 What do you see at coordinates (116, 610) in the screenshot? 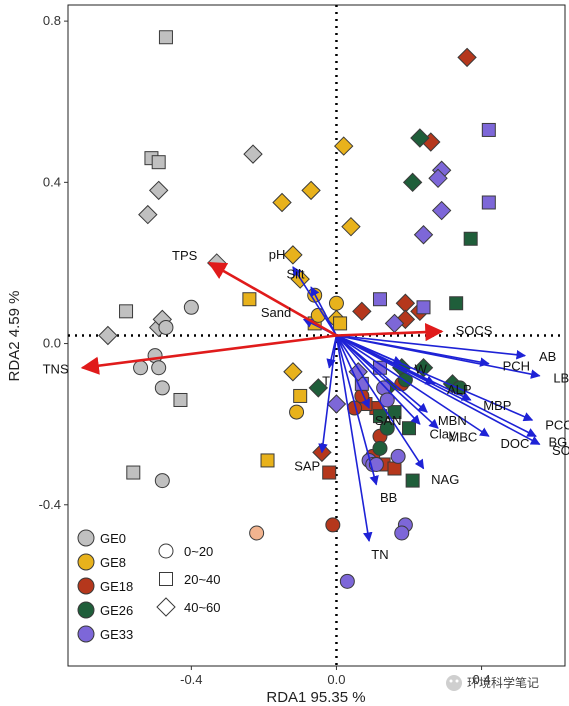
I see `legend-label-ge26: GE26` at bounding box center [116, 610].